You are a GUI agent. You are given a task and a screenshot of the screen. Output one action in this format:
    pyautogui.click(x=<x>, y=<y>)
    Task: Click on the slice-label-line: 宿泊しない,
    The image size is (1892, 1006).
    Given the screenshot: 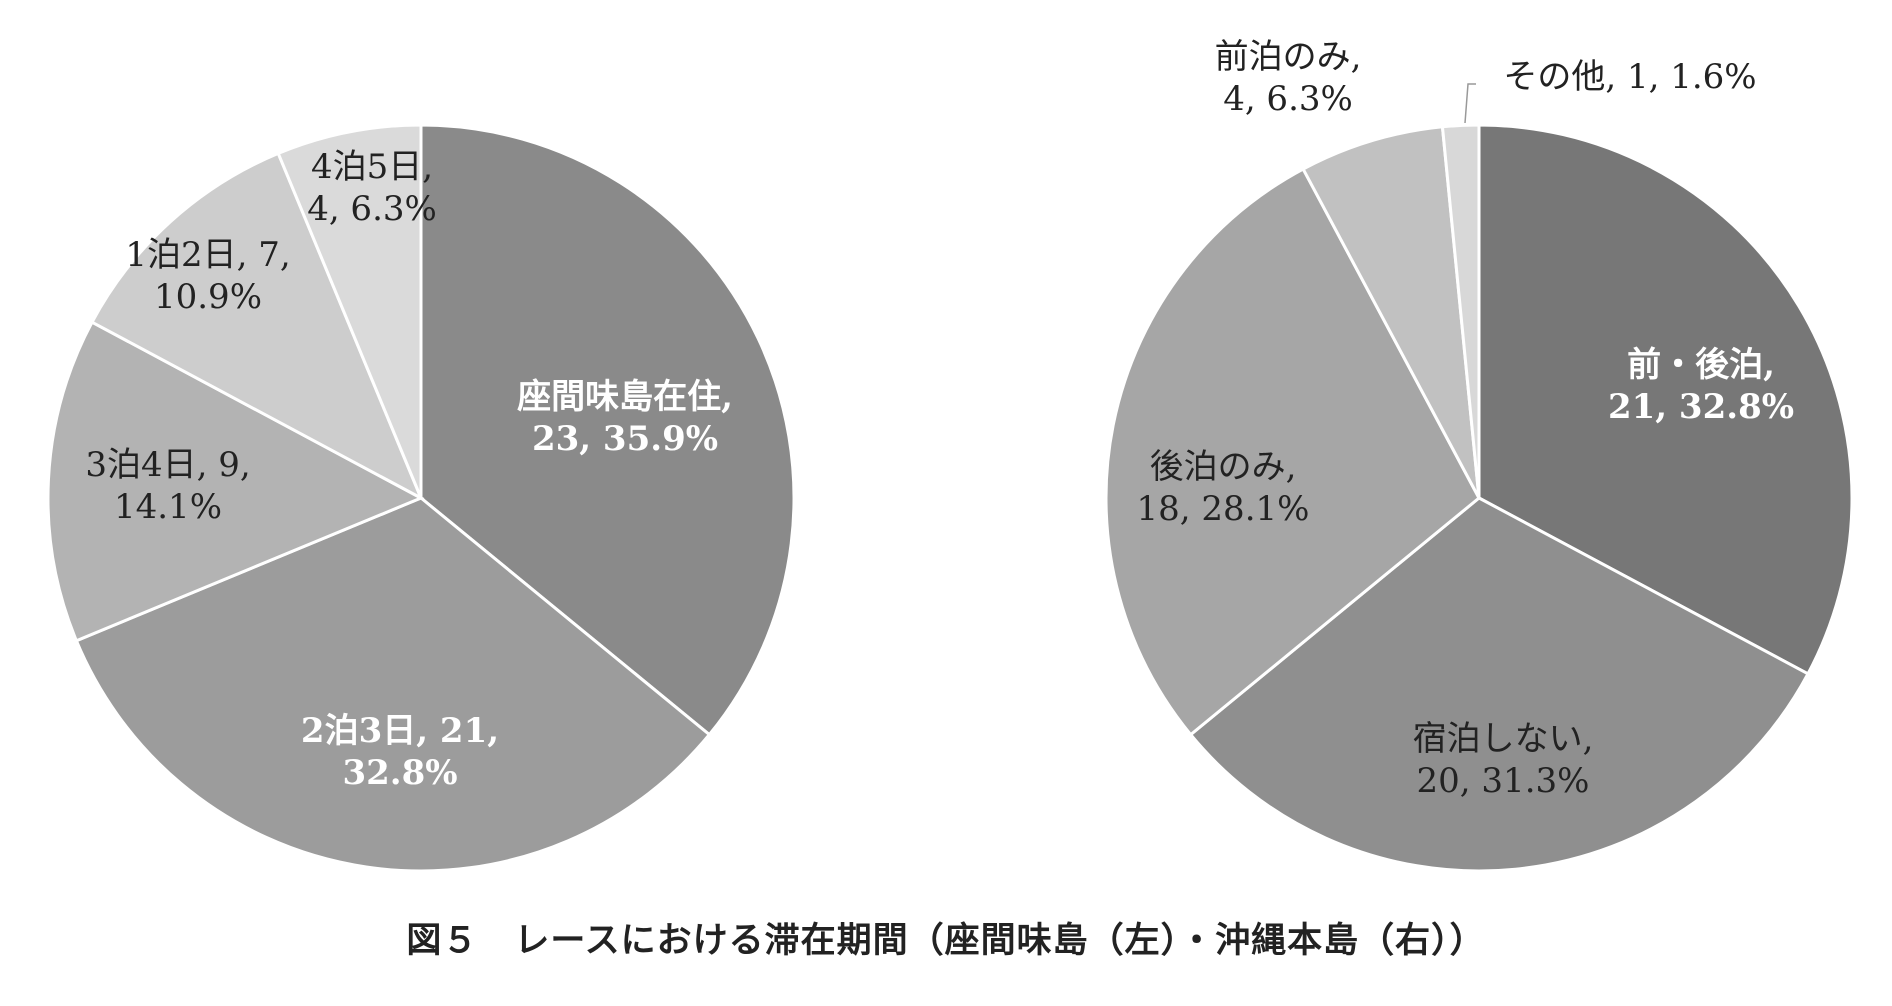 What is the action you would take?
    pyautogui.click(x=1503, y=739)
    